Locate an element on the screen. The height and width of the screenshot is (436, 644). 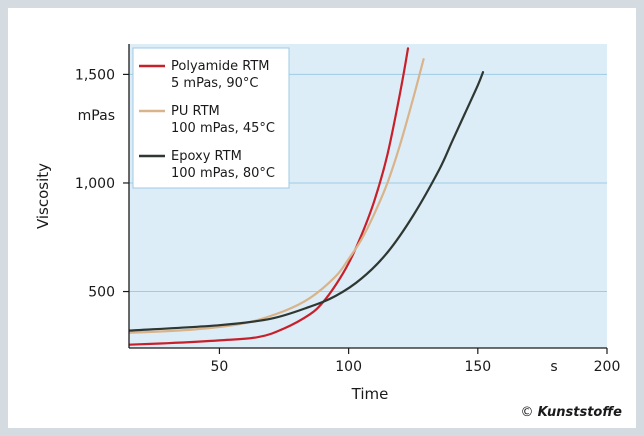
y-tick-label-2: 1,500 is located at coordinates (95, 75).